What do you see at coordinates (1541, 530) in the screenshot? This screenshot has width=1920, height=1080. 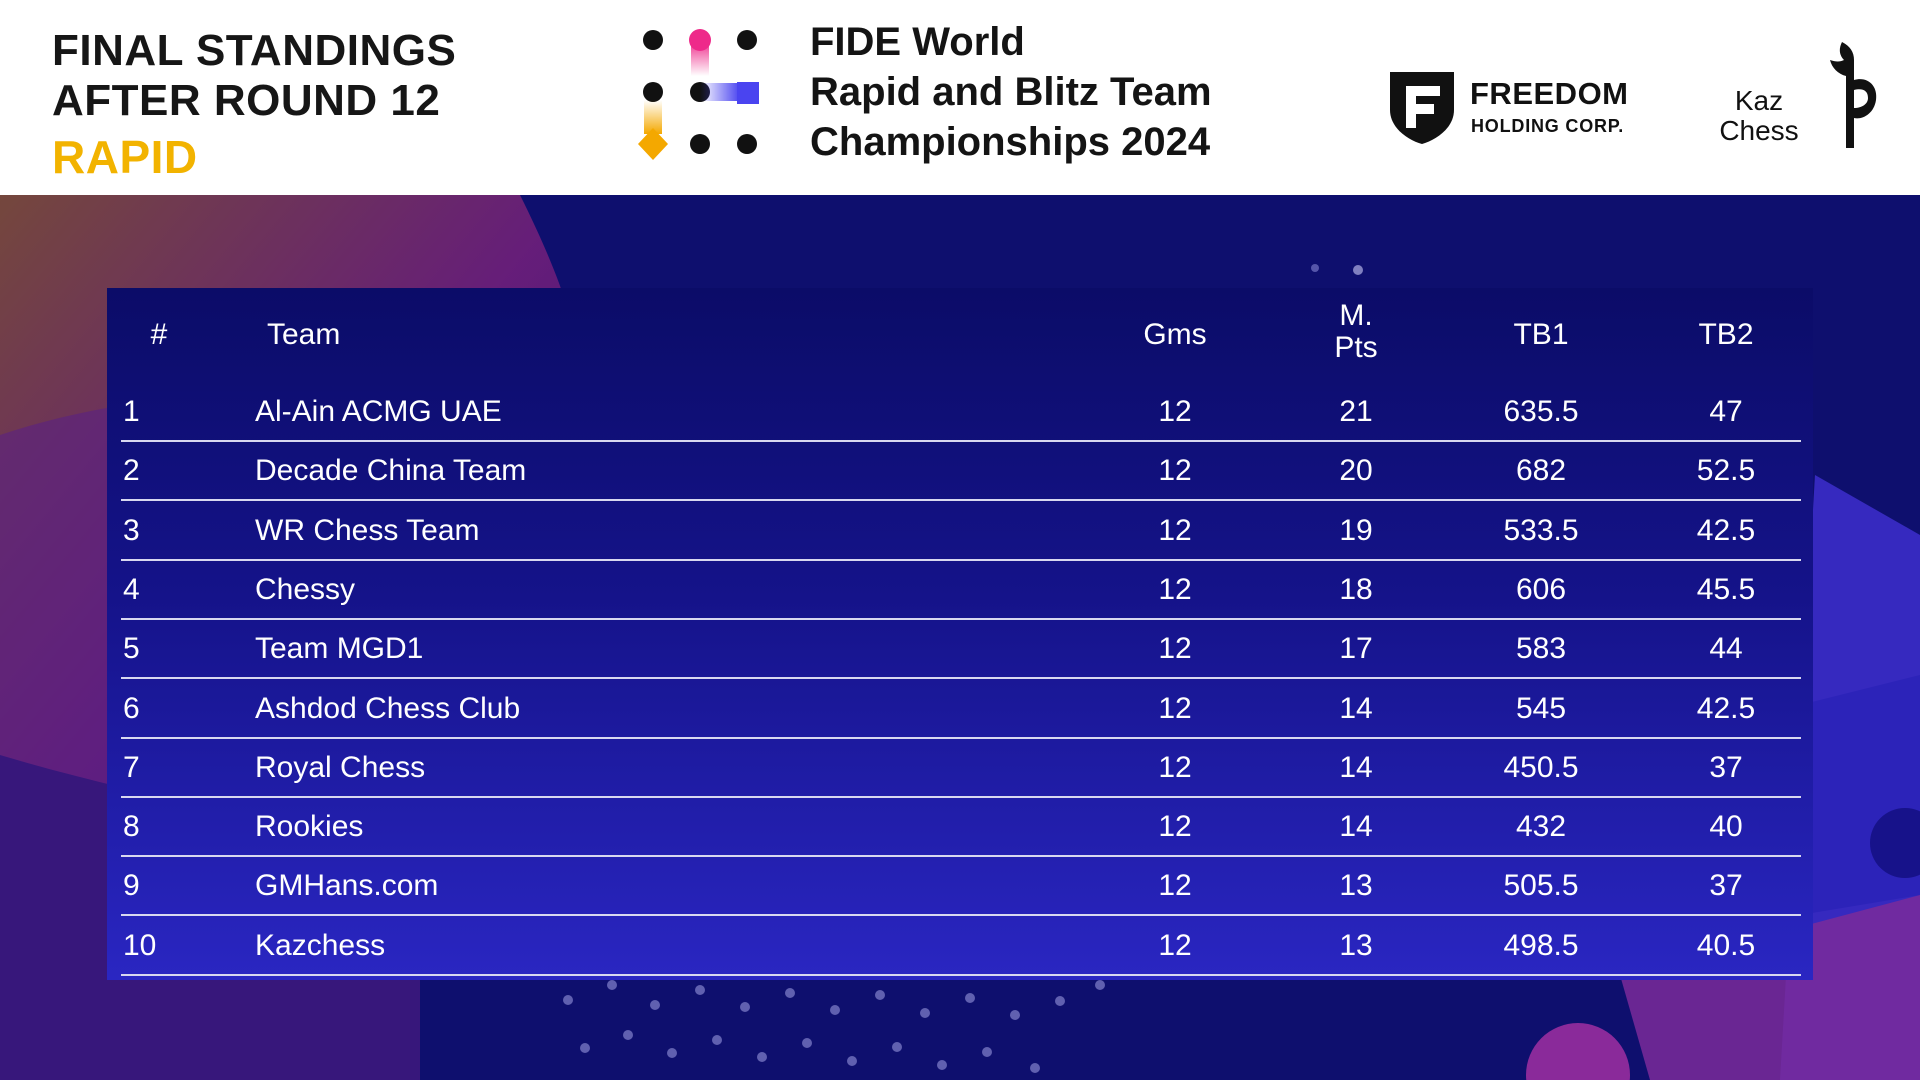 I see `tiebreak1-cell: 533.5` at bounding box center [1541, 530].